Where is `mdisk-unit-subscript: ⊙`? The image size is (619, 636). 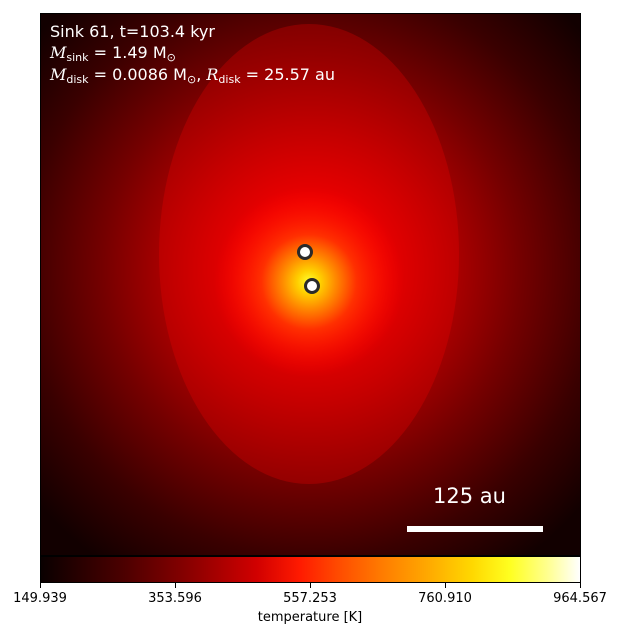 mdisk-unit-subscript: ⊙ is located at coordinates (191, 79).